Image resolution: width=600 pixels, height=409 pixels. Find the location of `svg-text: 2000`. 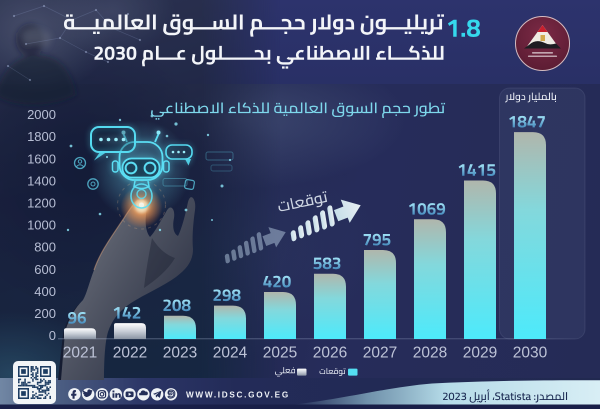

svg-text: 2000 is located at coordinates (41, 114).